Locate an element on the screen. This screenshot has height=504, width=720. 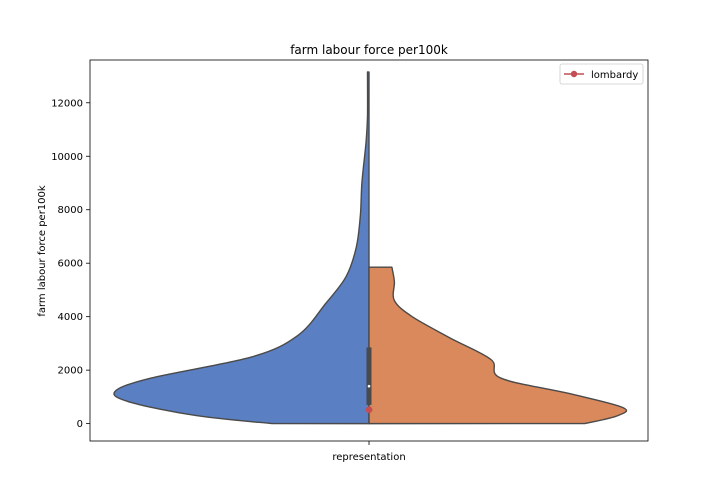
x-axis: representation is located at coordinates (369, 452).